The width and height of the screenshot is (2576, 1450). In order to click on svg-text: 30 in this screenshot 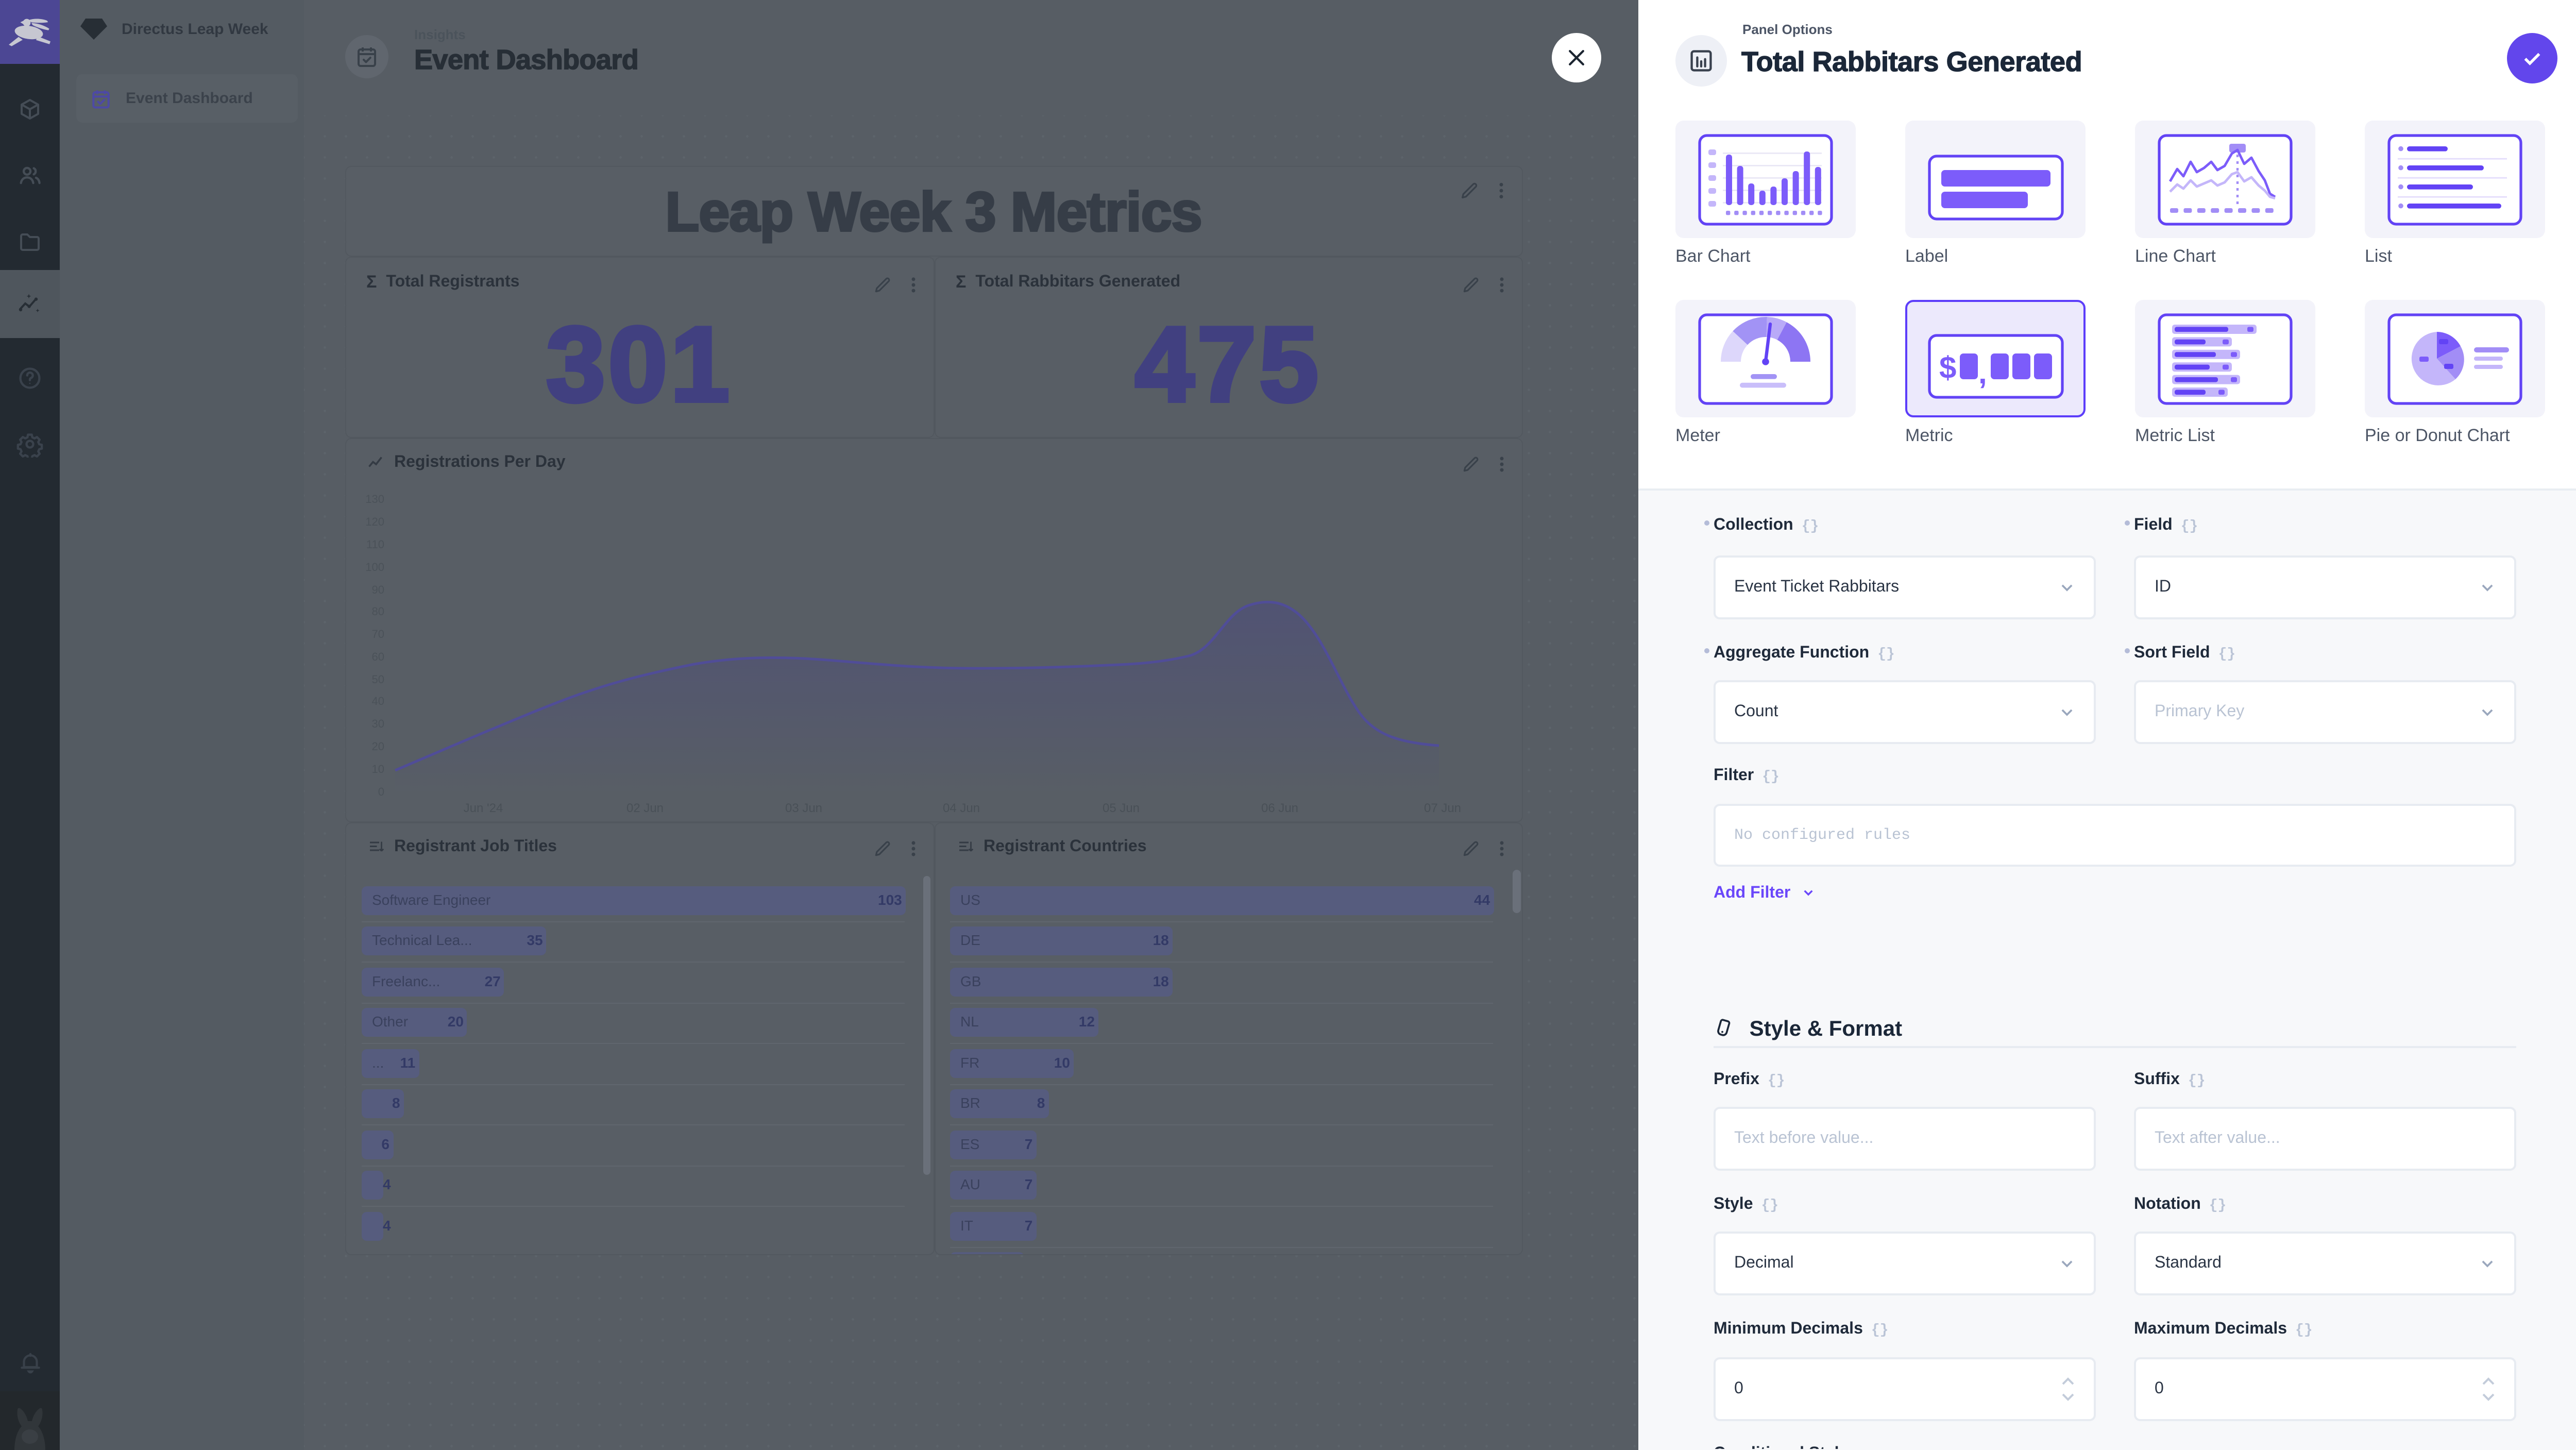, I will do `click(377, 723)`.